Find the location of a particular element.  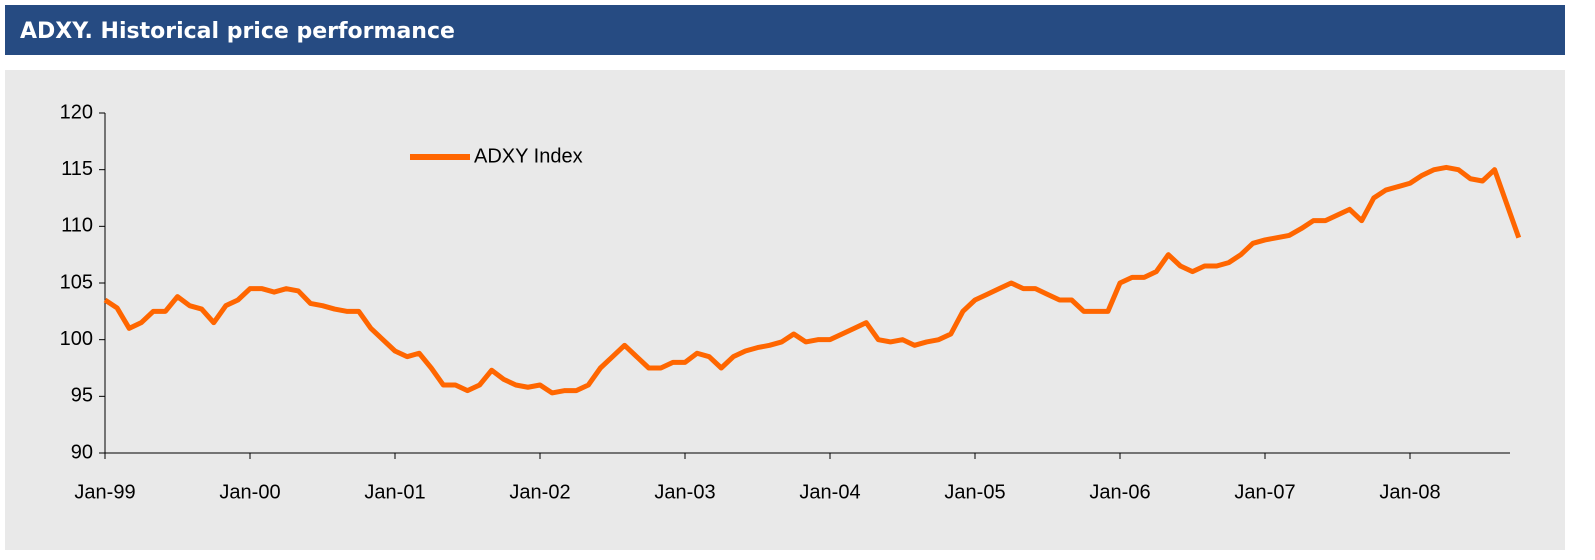

y-tick-label: 95 is located at coordinates (82, 396).